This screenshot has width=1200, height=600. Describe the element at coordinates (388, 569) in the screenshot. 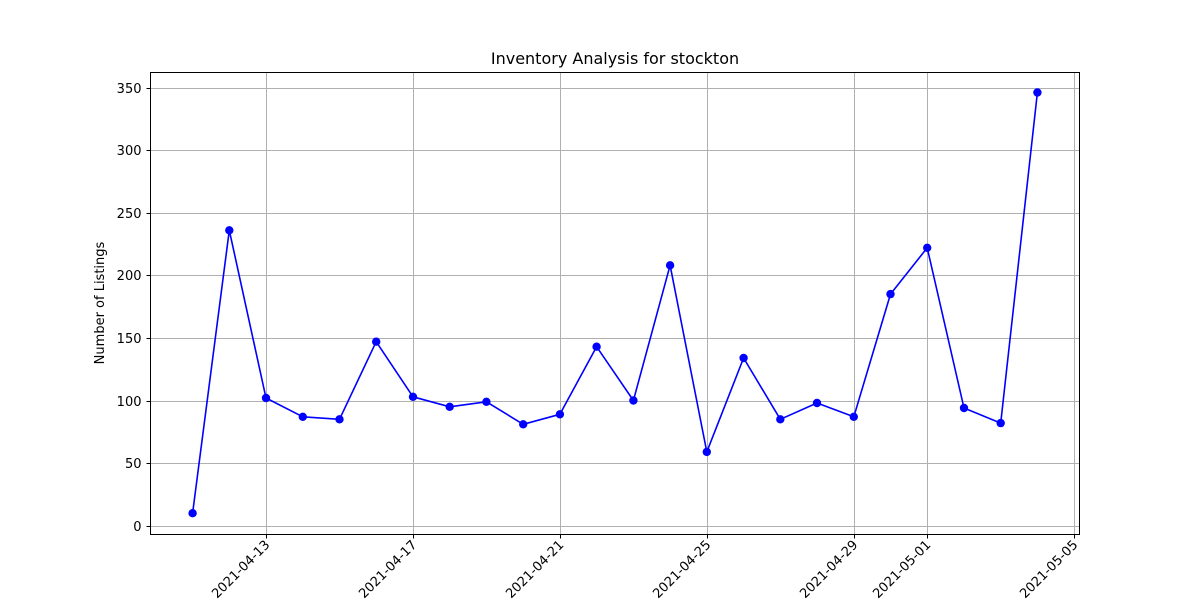

I see `x-tick-label: 2021-04-17` at that location.